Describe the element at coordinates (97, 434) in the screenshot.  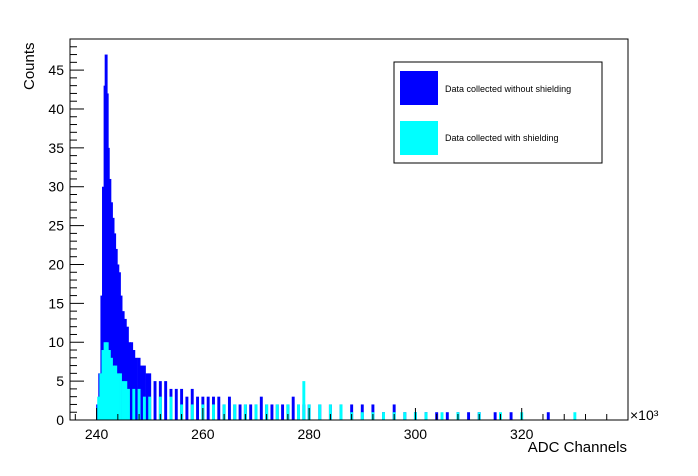
I see `x-tick-label: 240` at that location.